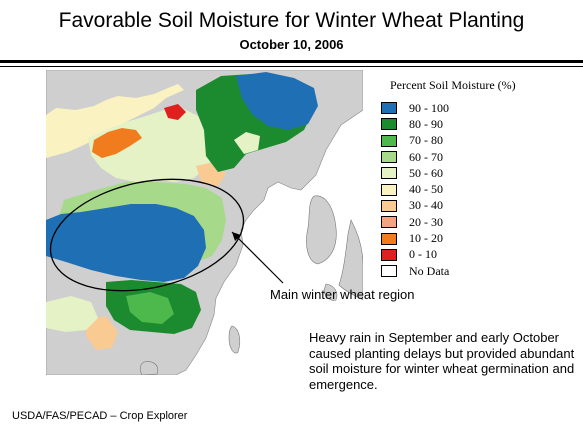 This screenshot has height=437, width=583. What do you see at coordinates (479, 206) in the screenshot?
I see `legend-row: 30 - 40` at bounding box center [479, 206].